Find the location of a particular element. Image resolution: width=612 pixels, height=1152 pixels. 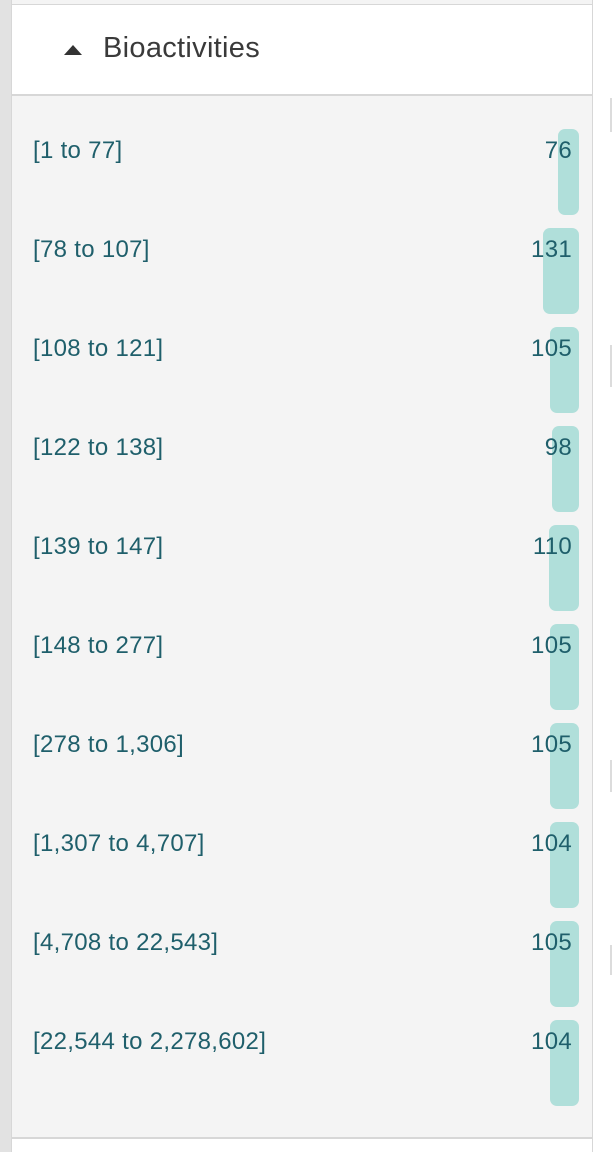

bucket-count: 110 is located at coordinates (552, 546).